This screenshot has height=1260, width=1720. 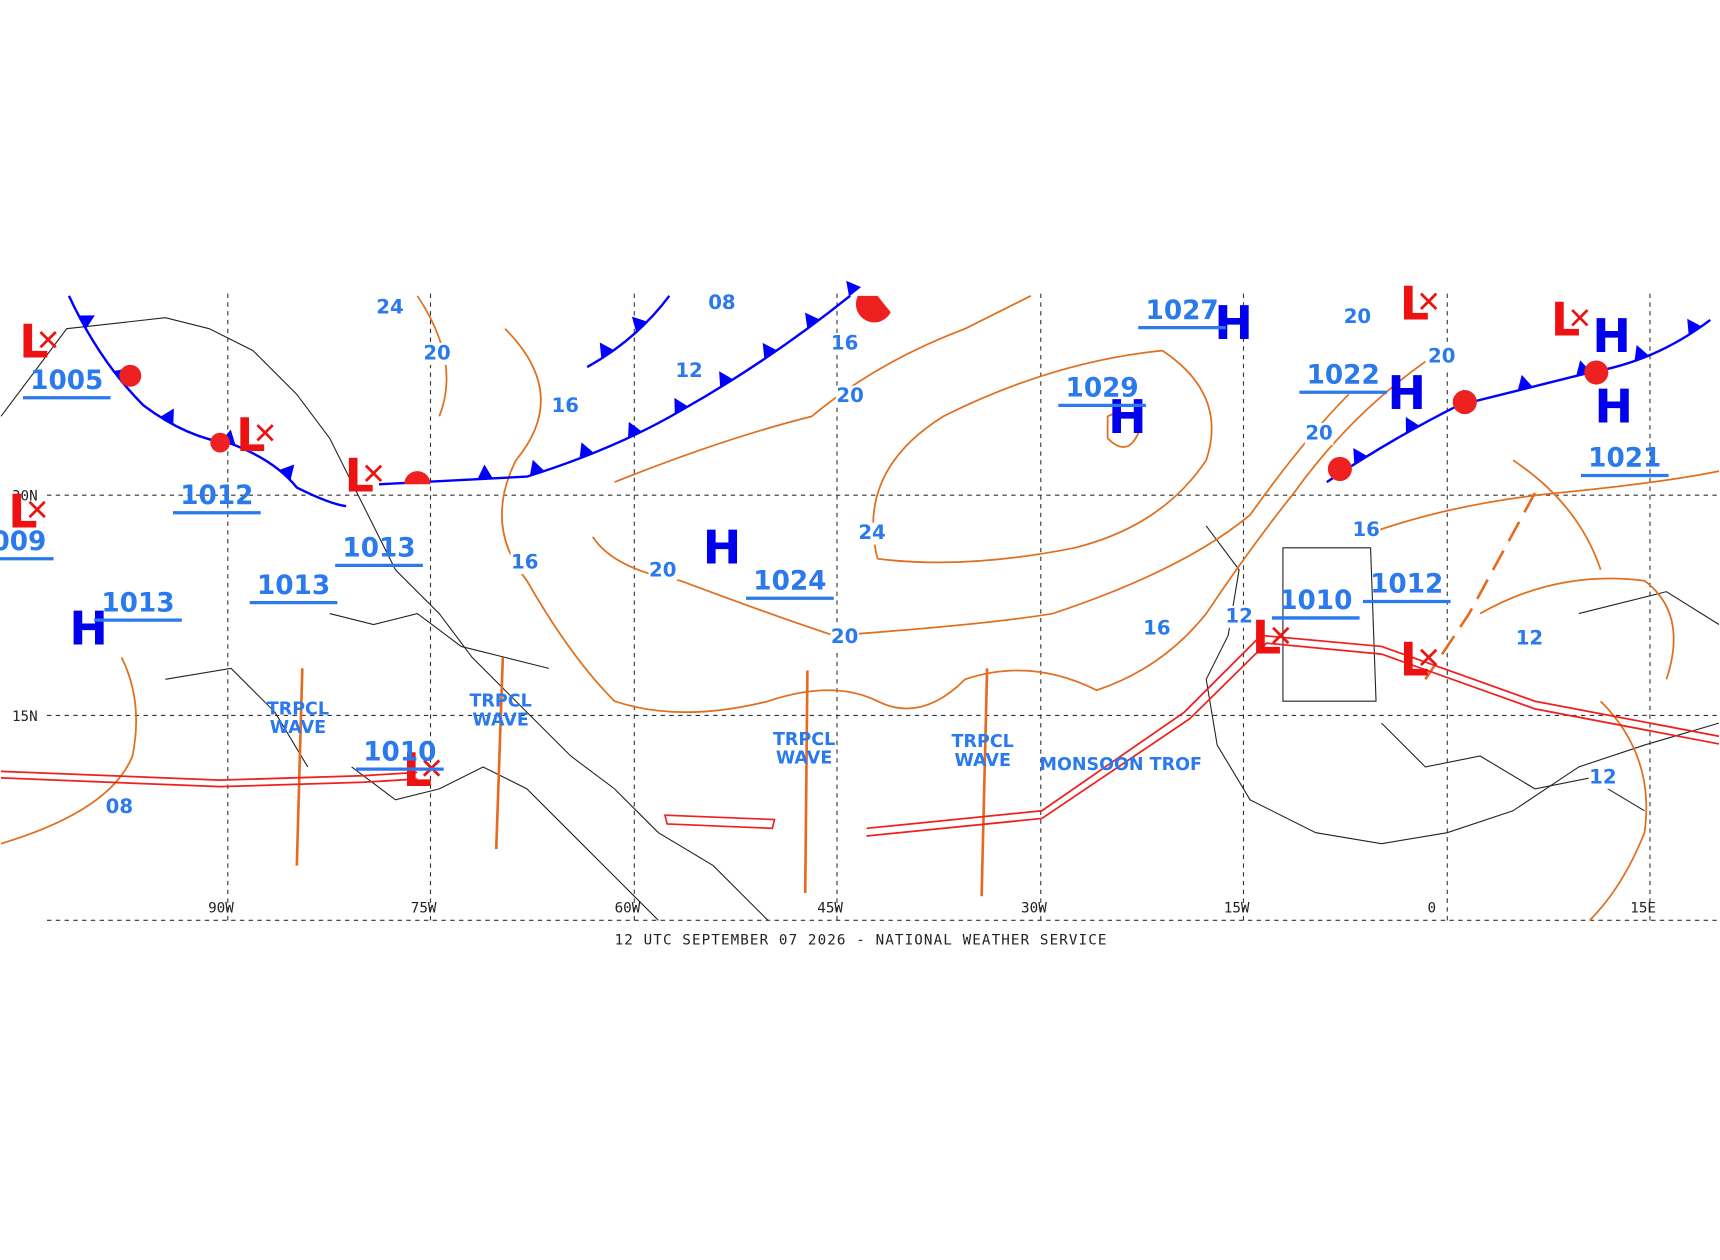 What do you see at coordinates (1432, 909) in the screenshot?
I see `longitude-label: 0` at bounding box center [1432, 909].